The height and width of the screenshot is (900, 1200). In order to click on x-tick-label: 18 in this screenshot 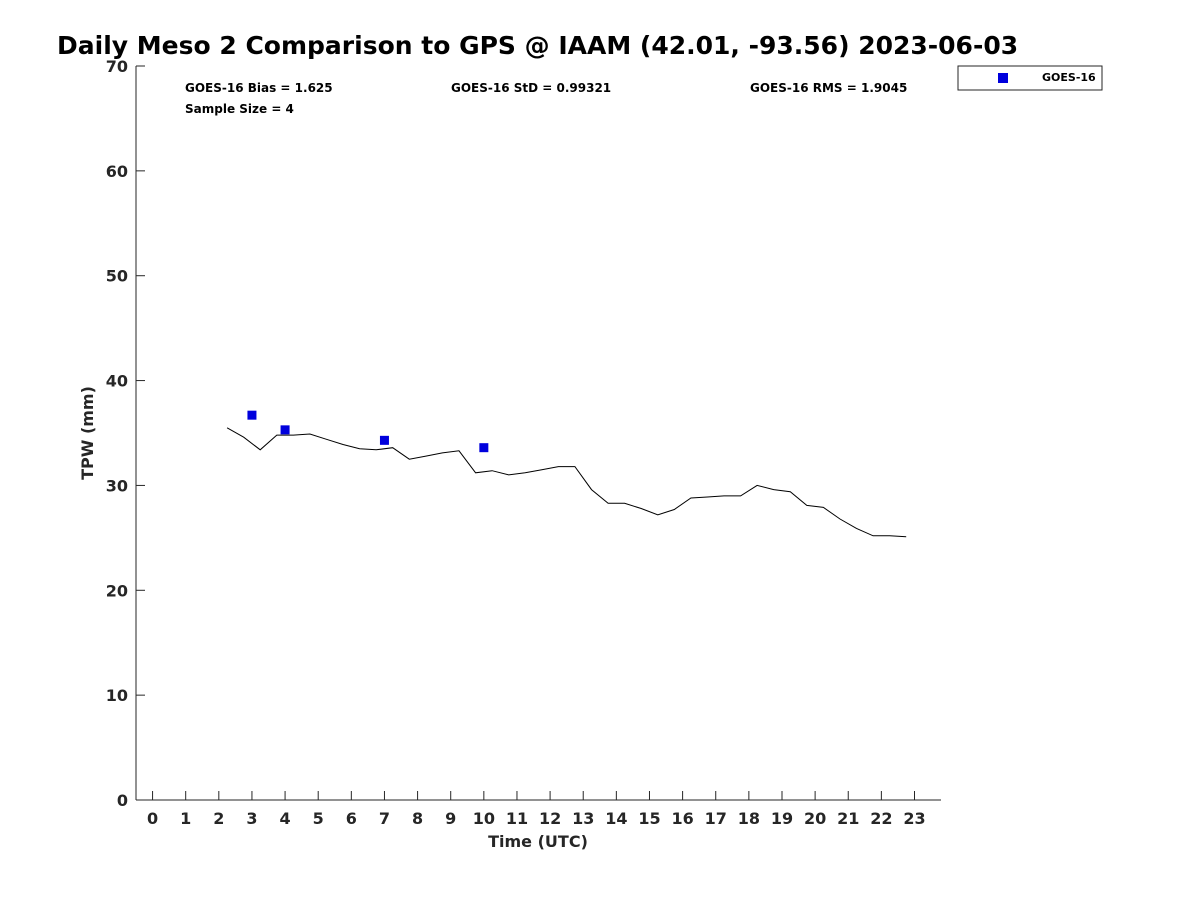, I will do `click(749, 818)`.